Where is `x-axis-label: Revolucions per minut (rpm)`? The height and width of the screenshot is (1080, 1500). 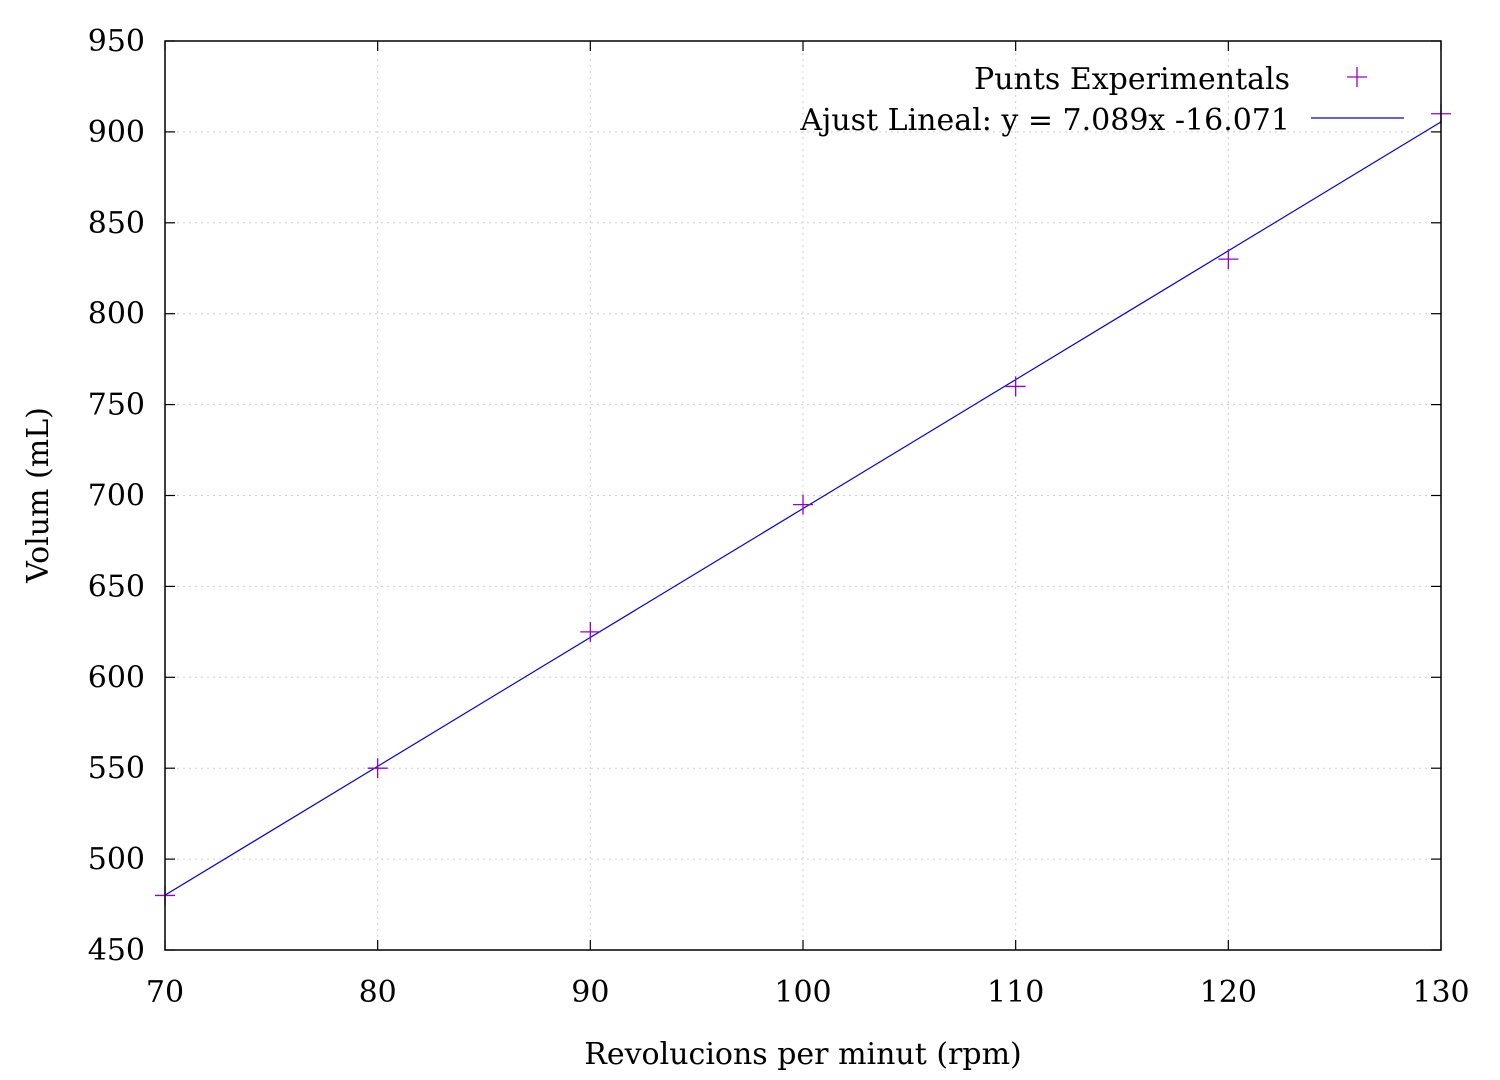 x-axis-label: Revolucions per minut (rpm) is located at coordinates (803, 1054).